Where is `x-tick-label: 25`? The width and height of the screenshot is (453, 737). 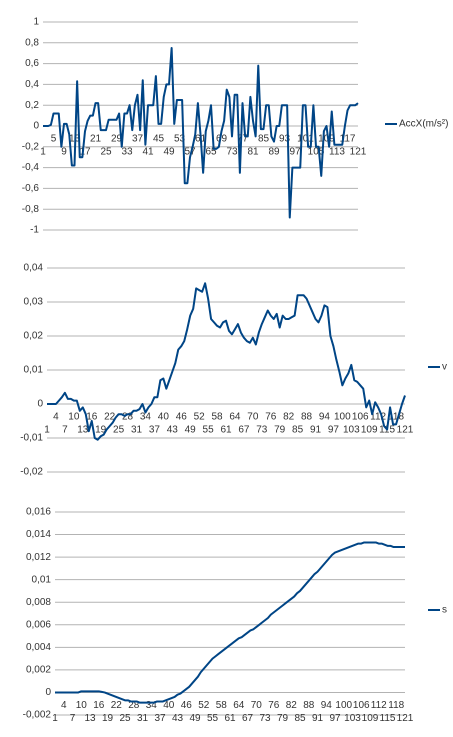 x-tick-label: 25 is located at coordinates (119, 430).